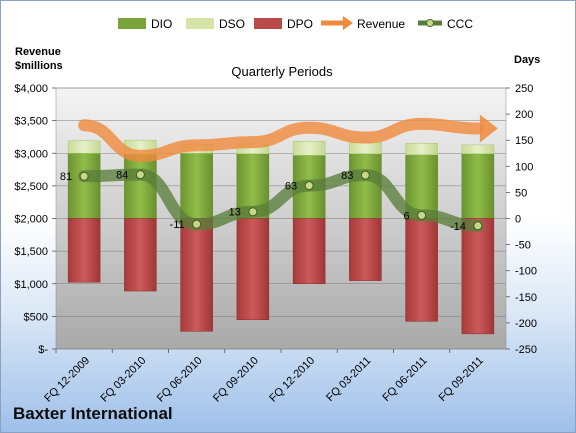  What do you see at coordinates (38, 52) in the screenshot?
I see `left-axis-title-line-1: Revenue` at bounding box center [38, 52].